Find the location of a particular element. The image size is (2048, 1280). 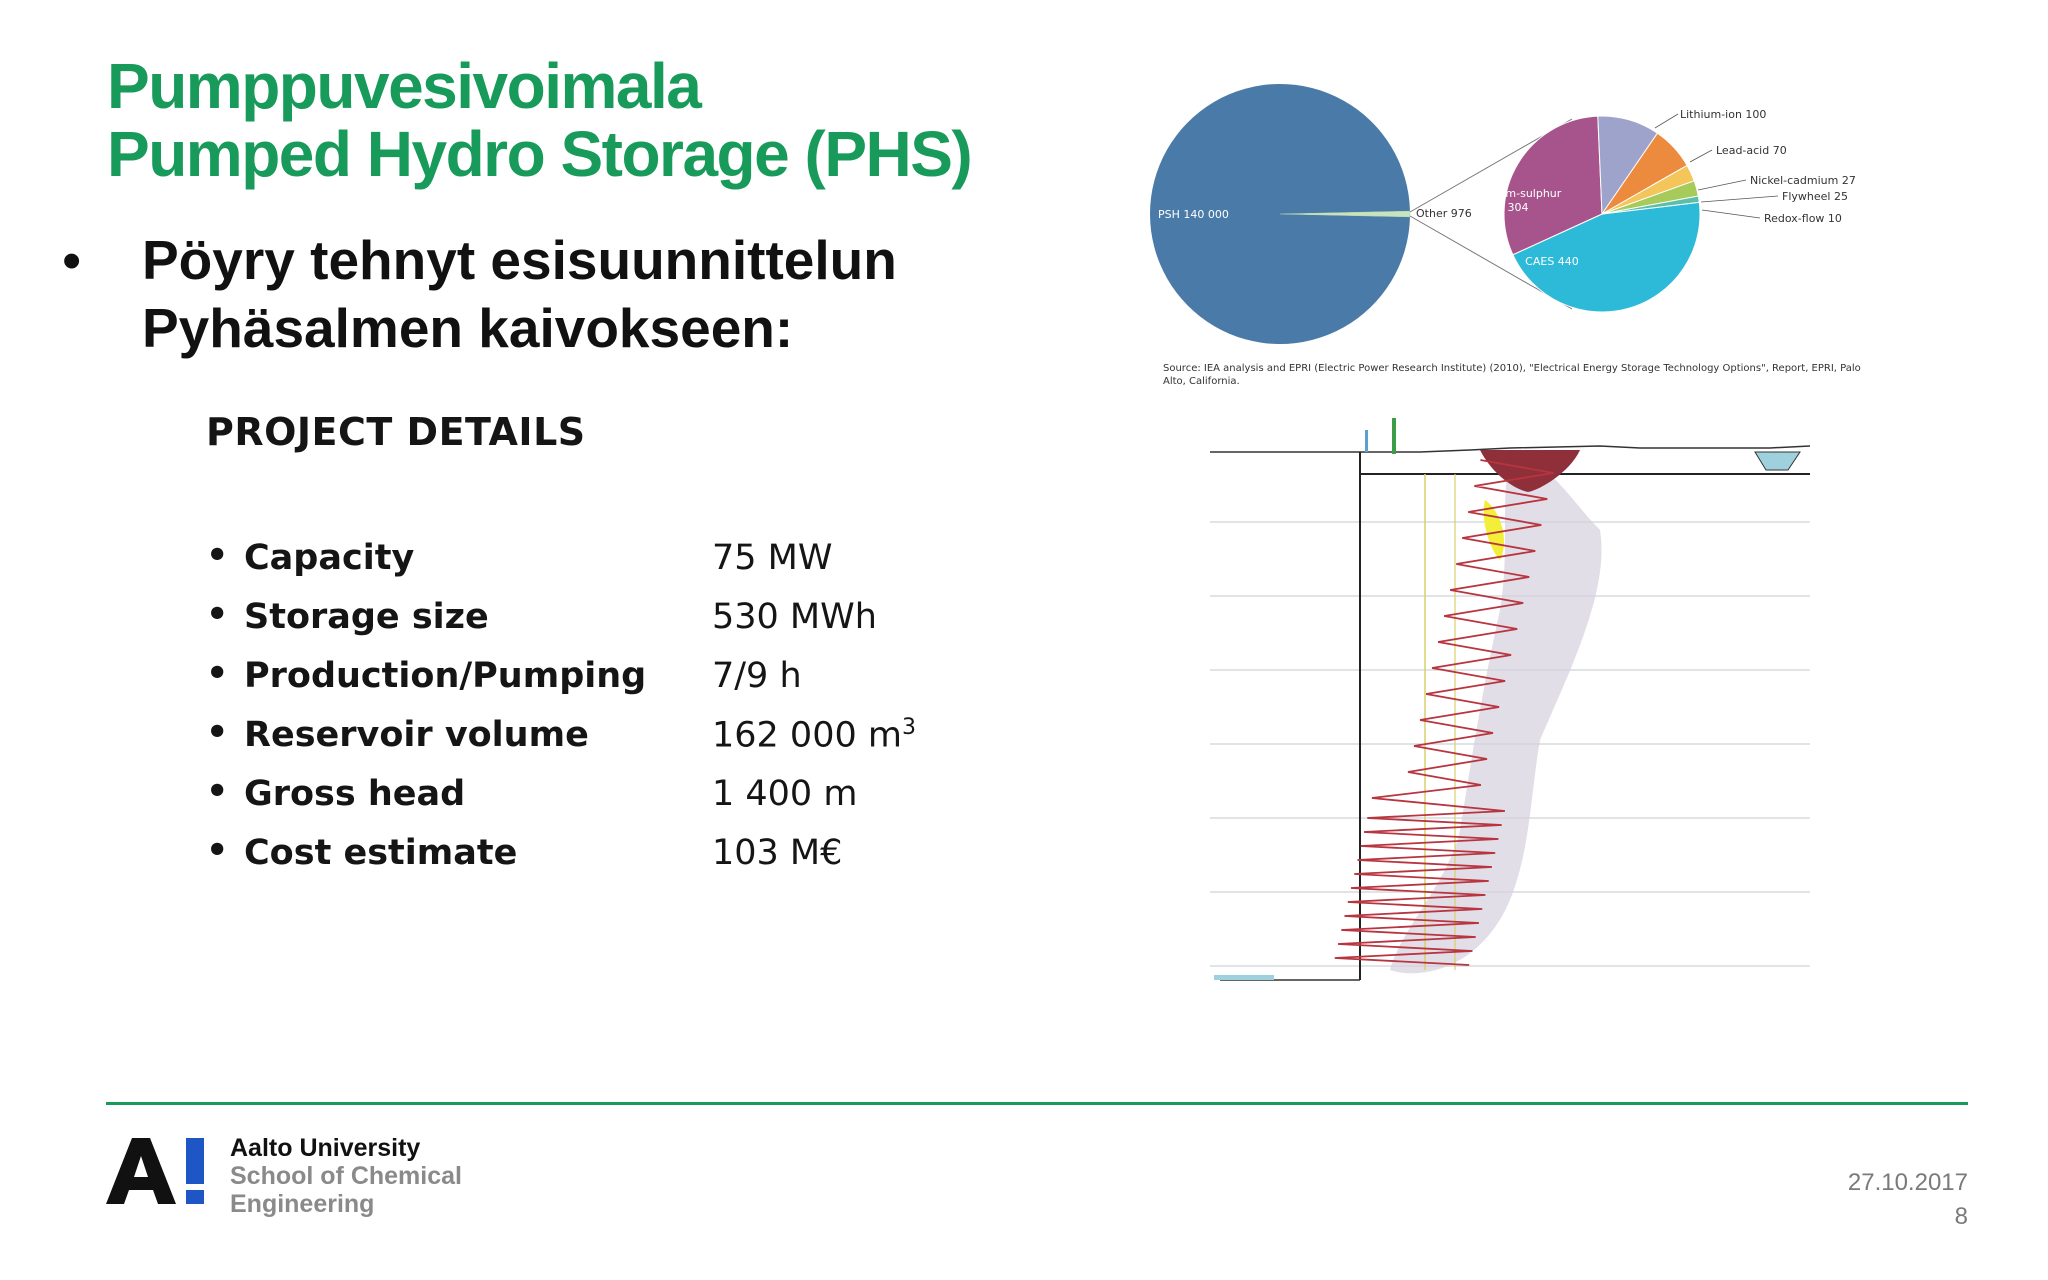

detail-value-text: 162 000 m is located at coordinates (807, 735).